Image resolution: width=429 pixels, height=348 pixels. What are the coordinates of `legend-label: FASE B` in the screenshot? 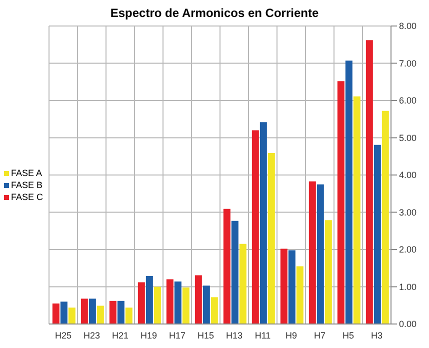 It's located at (27, 185).